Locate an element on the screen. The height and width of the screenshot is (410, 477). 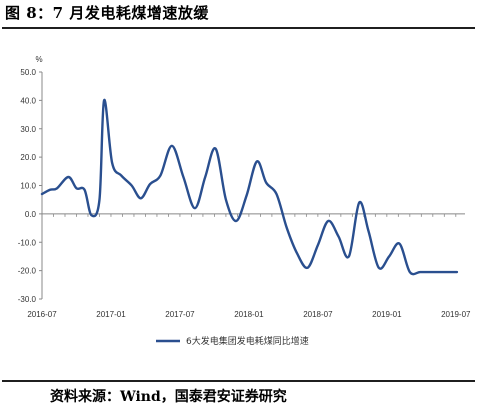
y-axis-labels: 50.0 40.0 30.0 20.0 10.0 0.0 -10.0 -20.0 -30.0 is located at coordinates (27, 186).